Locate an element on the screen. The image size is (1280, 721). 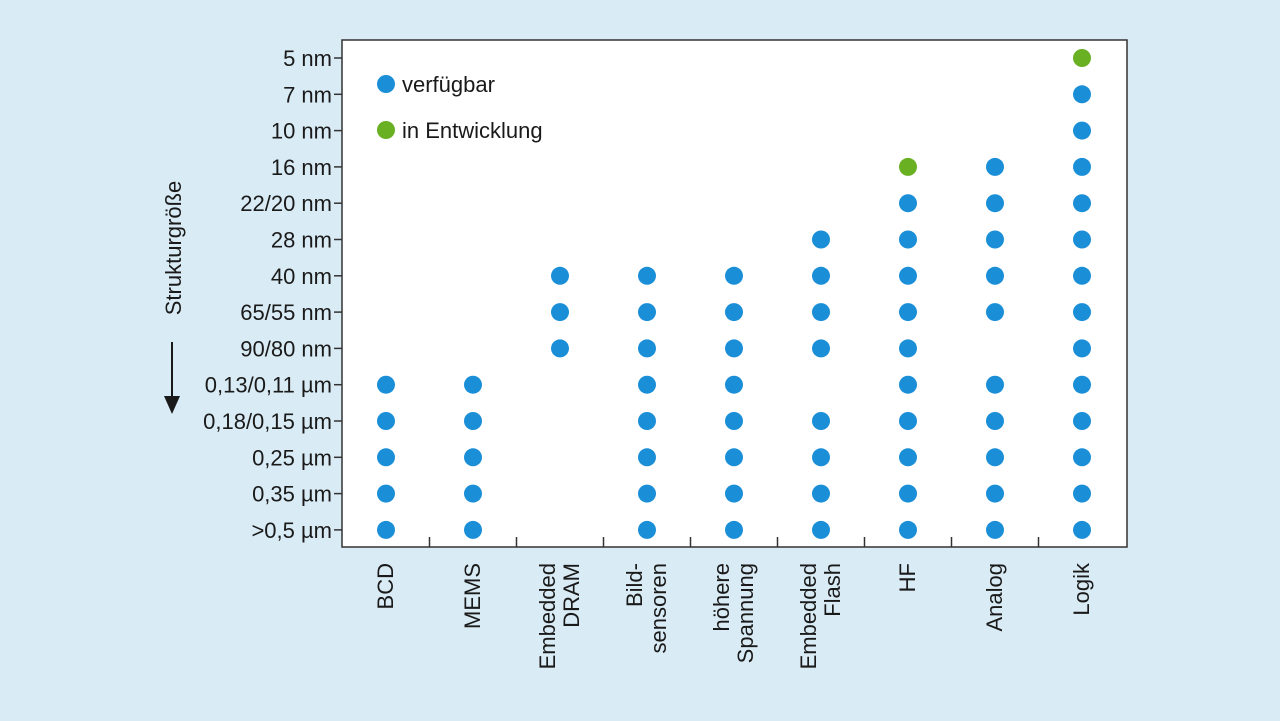
x-tick-label: DRAM is located at coordinates (571, 595).